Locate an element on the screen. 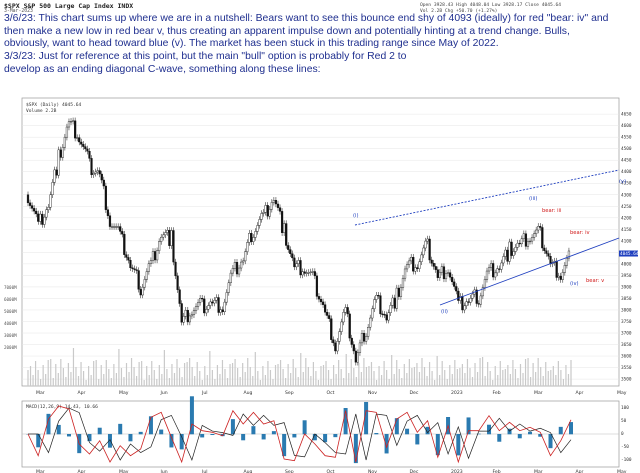 The height and width of the screenshot is (473, 640). bear-wave-label: bear: v is located at coordinates (595, 281).